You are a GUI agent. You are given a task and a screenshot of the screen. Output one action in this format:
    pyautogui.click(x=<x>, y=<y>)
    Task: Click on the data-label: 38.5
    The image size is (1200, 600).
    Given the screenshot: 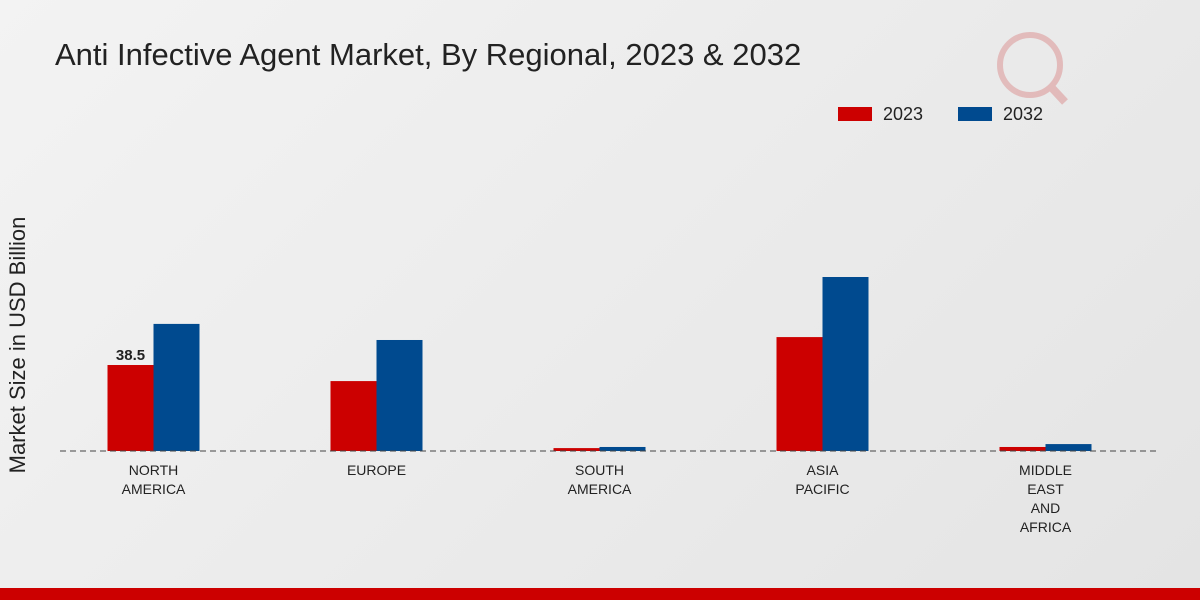 What is the action you would take?
    pyautogui.click(x=130, y=355)
    